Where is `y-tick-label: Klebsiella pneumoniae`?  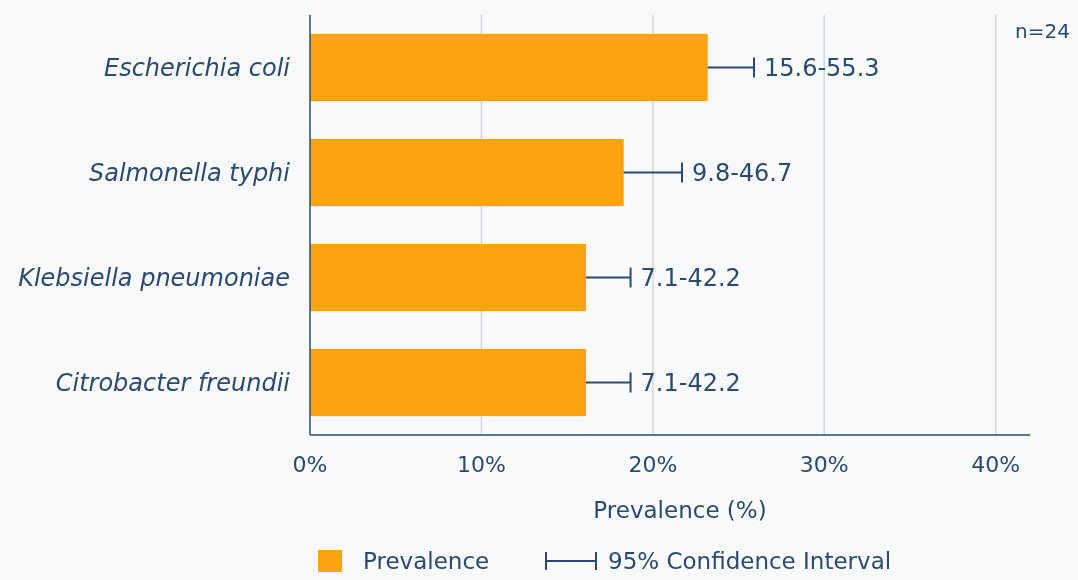 y-tick-label: Klebsiella pneumoniae is located at coordinates (154, 277).